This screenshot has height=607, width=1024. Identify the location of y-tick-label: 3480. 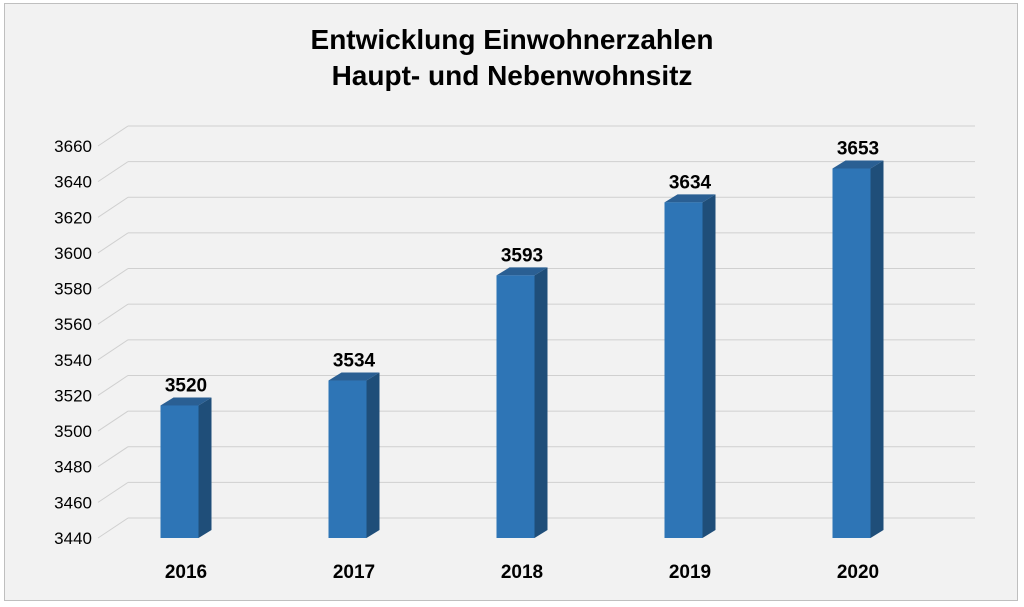
(73, 467).